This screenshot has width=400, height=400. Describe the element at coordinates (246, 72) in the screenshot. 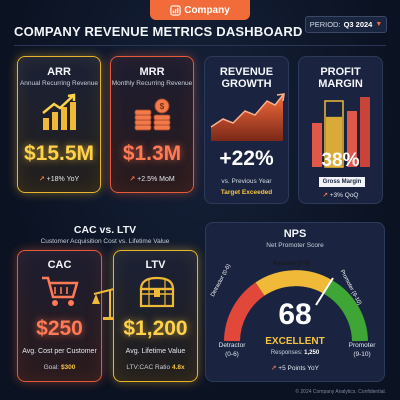

I see `growth-title-line1: REVENUE` at that location.